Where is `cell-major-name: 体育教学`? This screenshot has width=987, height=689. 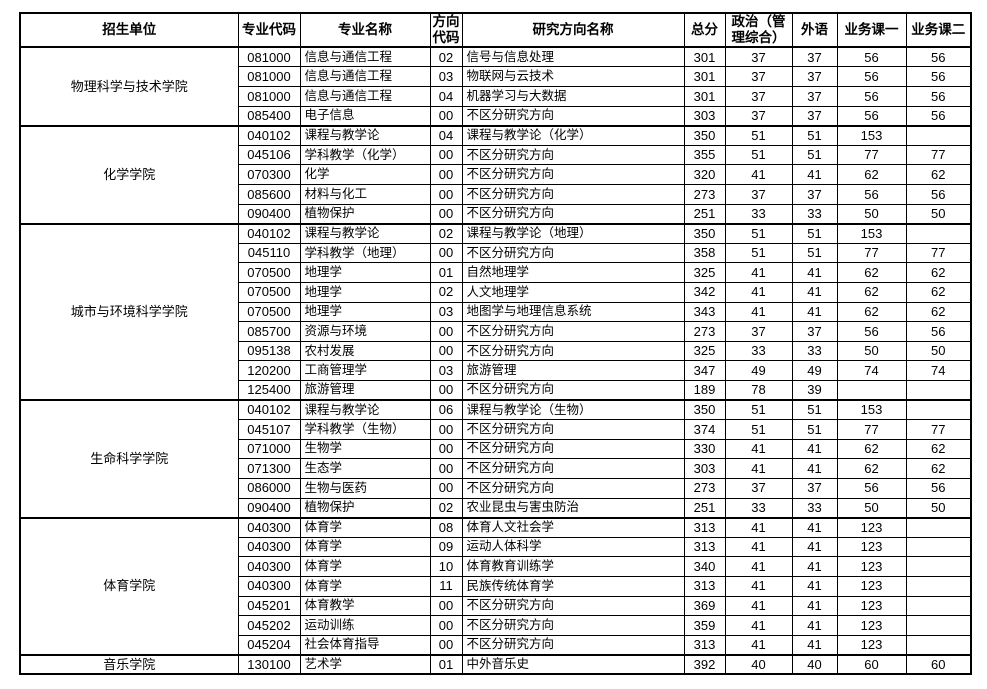 cell-major-name: 体育教学 is located at coordinates (365, 606).